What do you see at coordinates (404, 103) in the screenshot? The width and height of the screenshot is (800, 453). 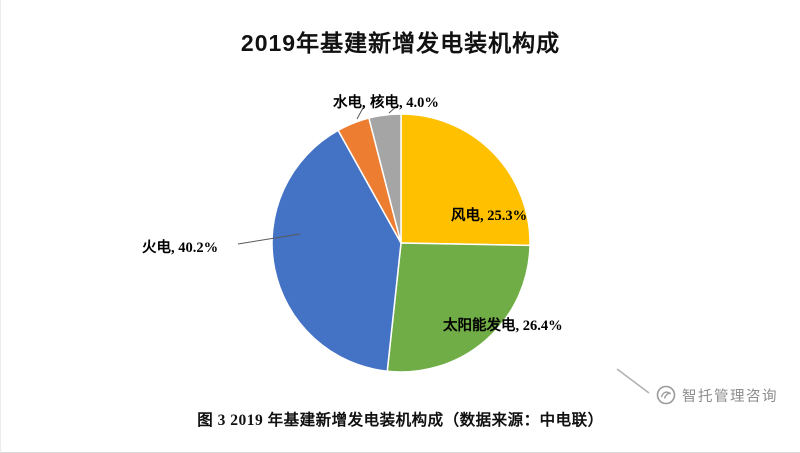 I see `label-nuclear: 核电, 4.0%` at bounding box center [404, 103].